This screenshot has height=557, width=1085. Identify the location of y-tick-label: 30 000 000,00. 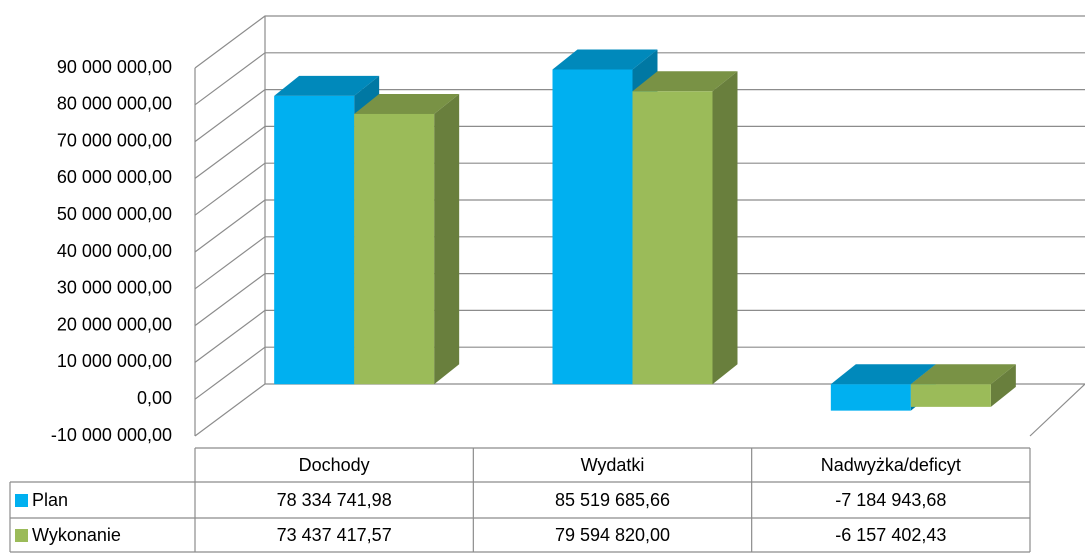
(114, 288).